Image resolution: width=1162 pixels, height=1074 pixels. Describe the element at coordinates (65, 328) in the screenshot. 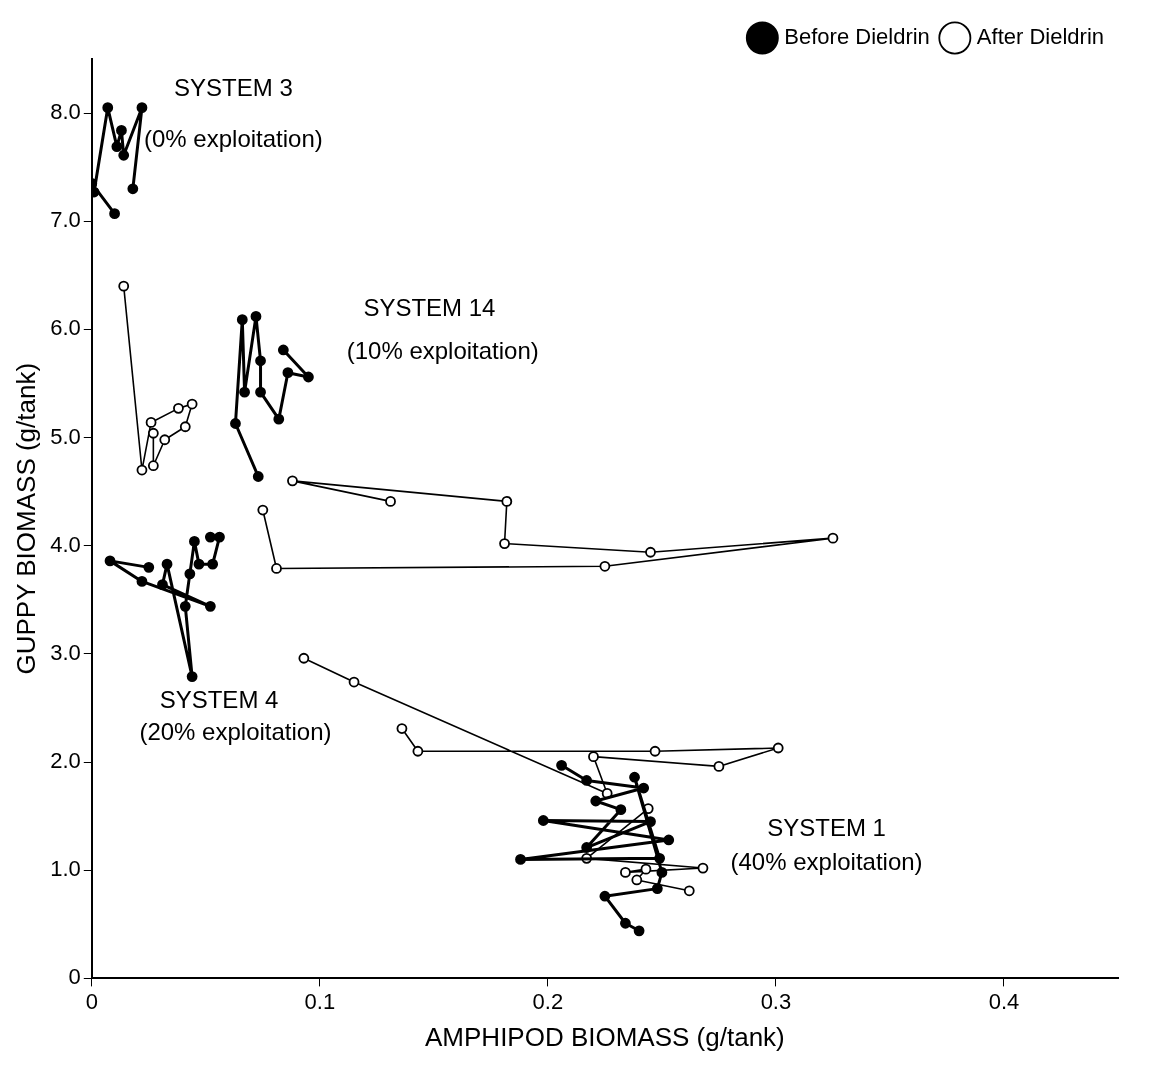

I see `y-tick-label: 6.0` at that location.